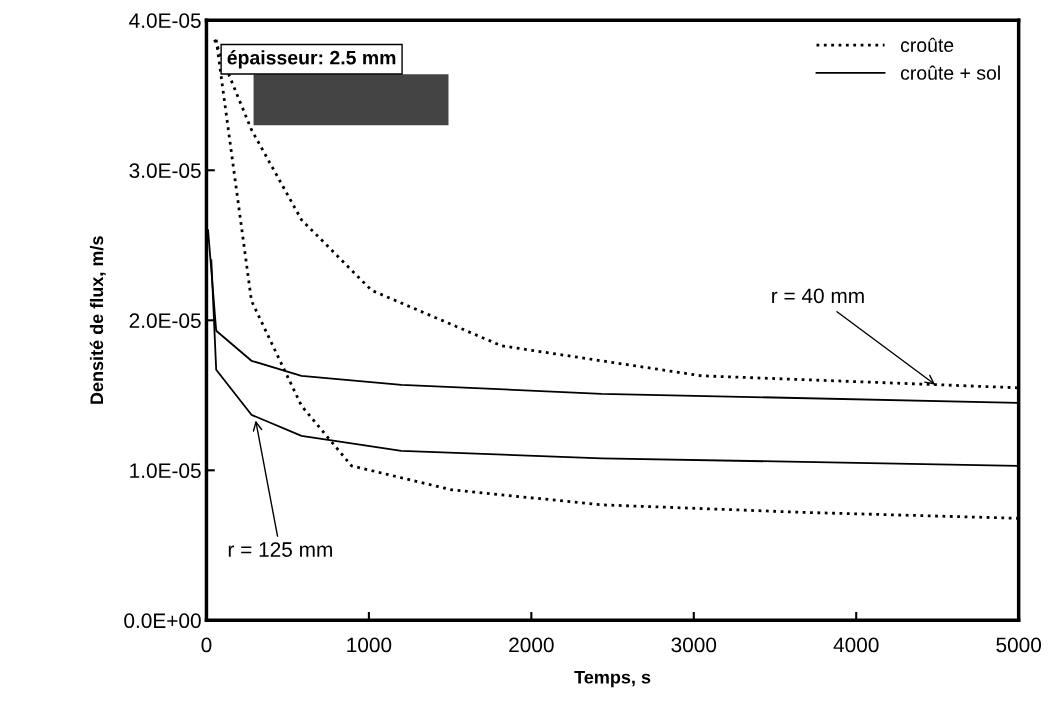 The height and width of the screenshot is (723, 1048). Describe the element at coordinates (694, 645) in the screenshot. I see `x-tick-label: 3000` at that location.